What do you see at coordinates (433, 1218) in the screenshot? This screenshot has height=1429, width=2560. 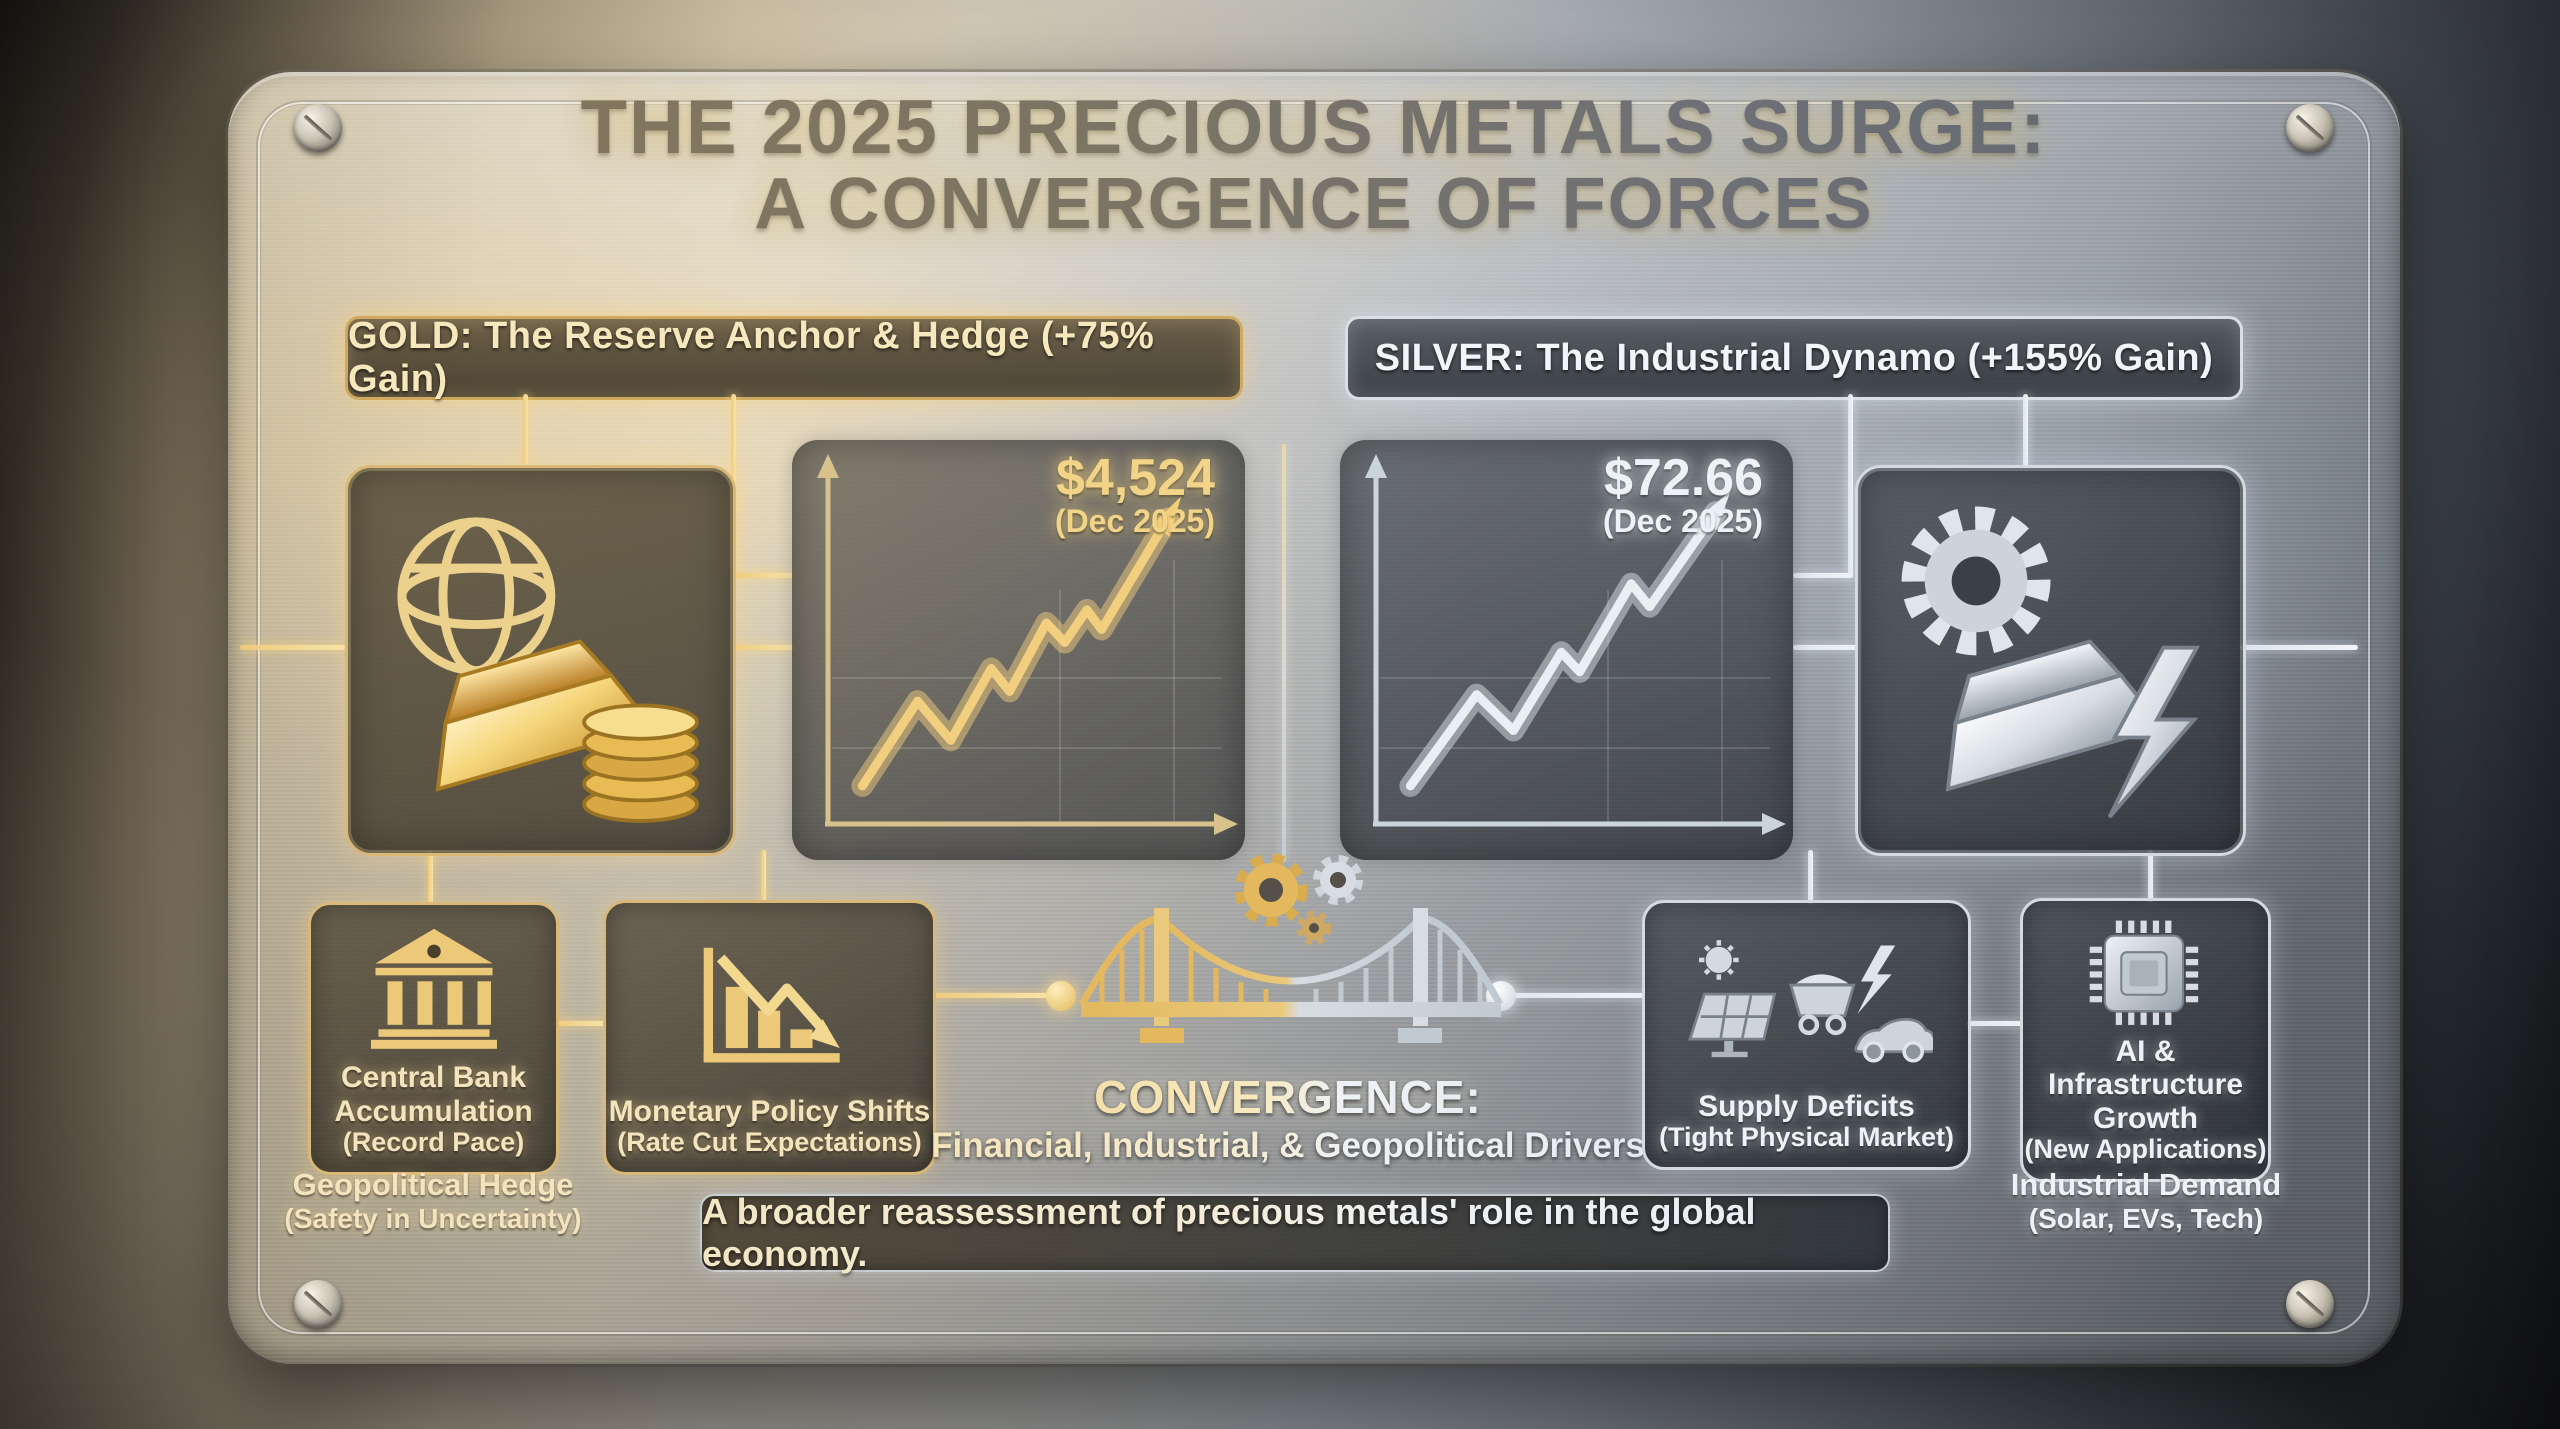 I see `gold-note-subtitle: (Safety in Uncertainty)` at bounding box center [433, 1218].